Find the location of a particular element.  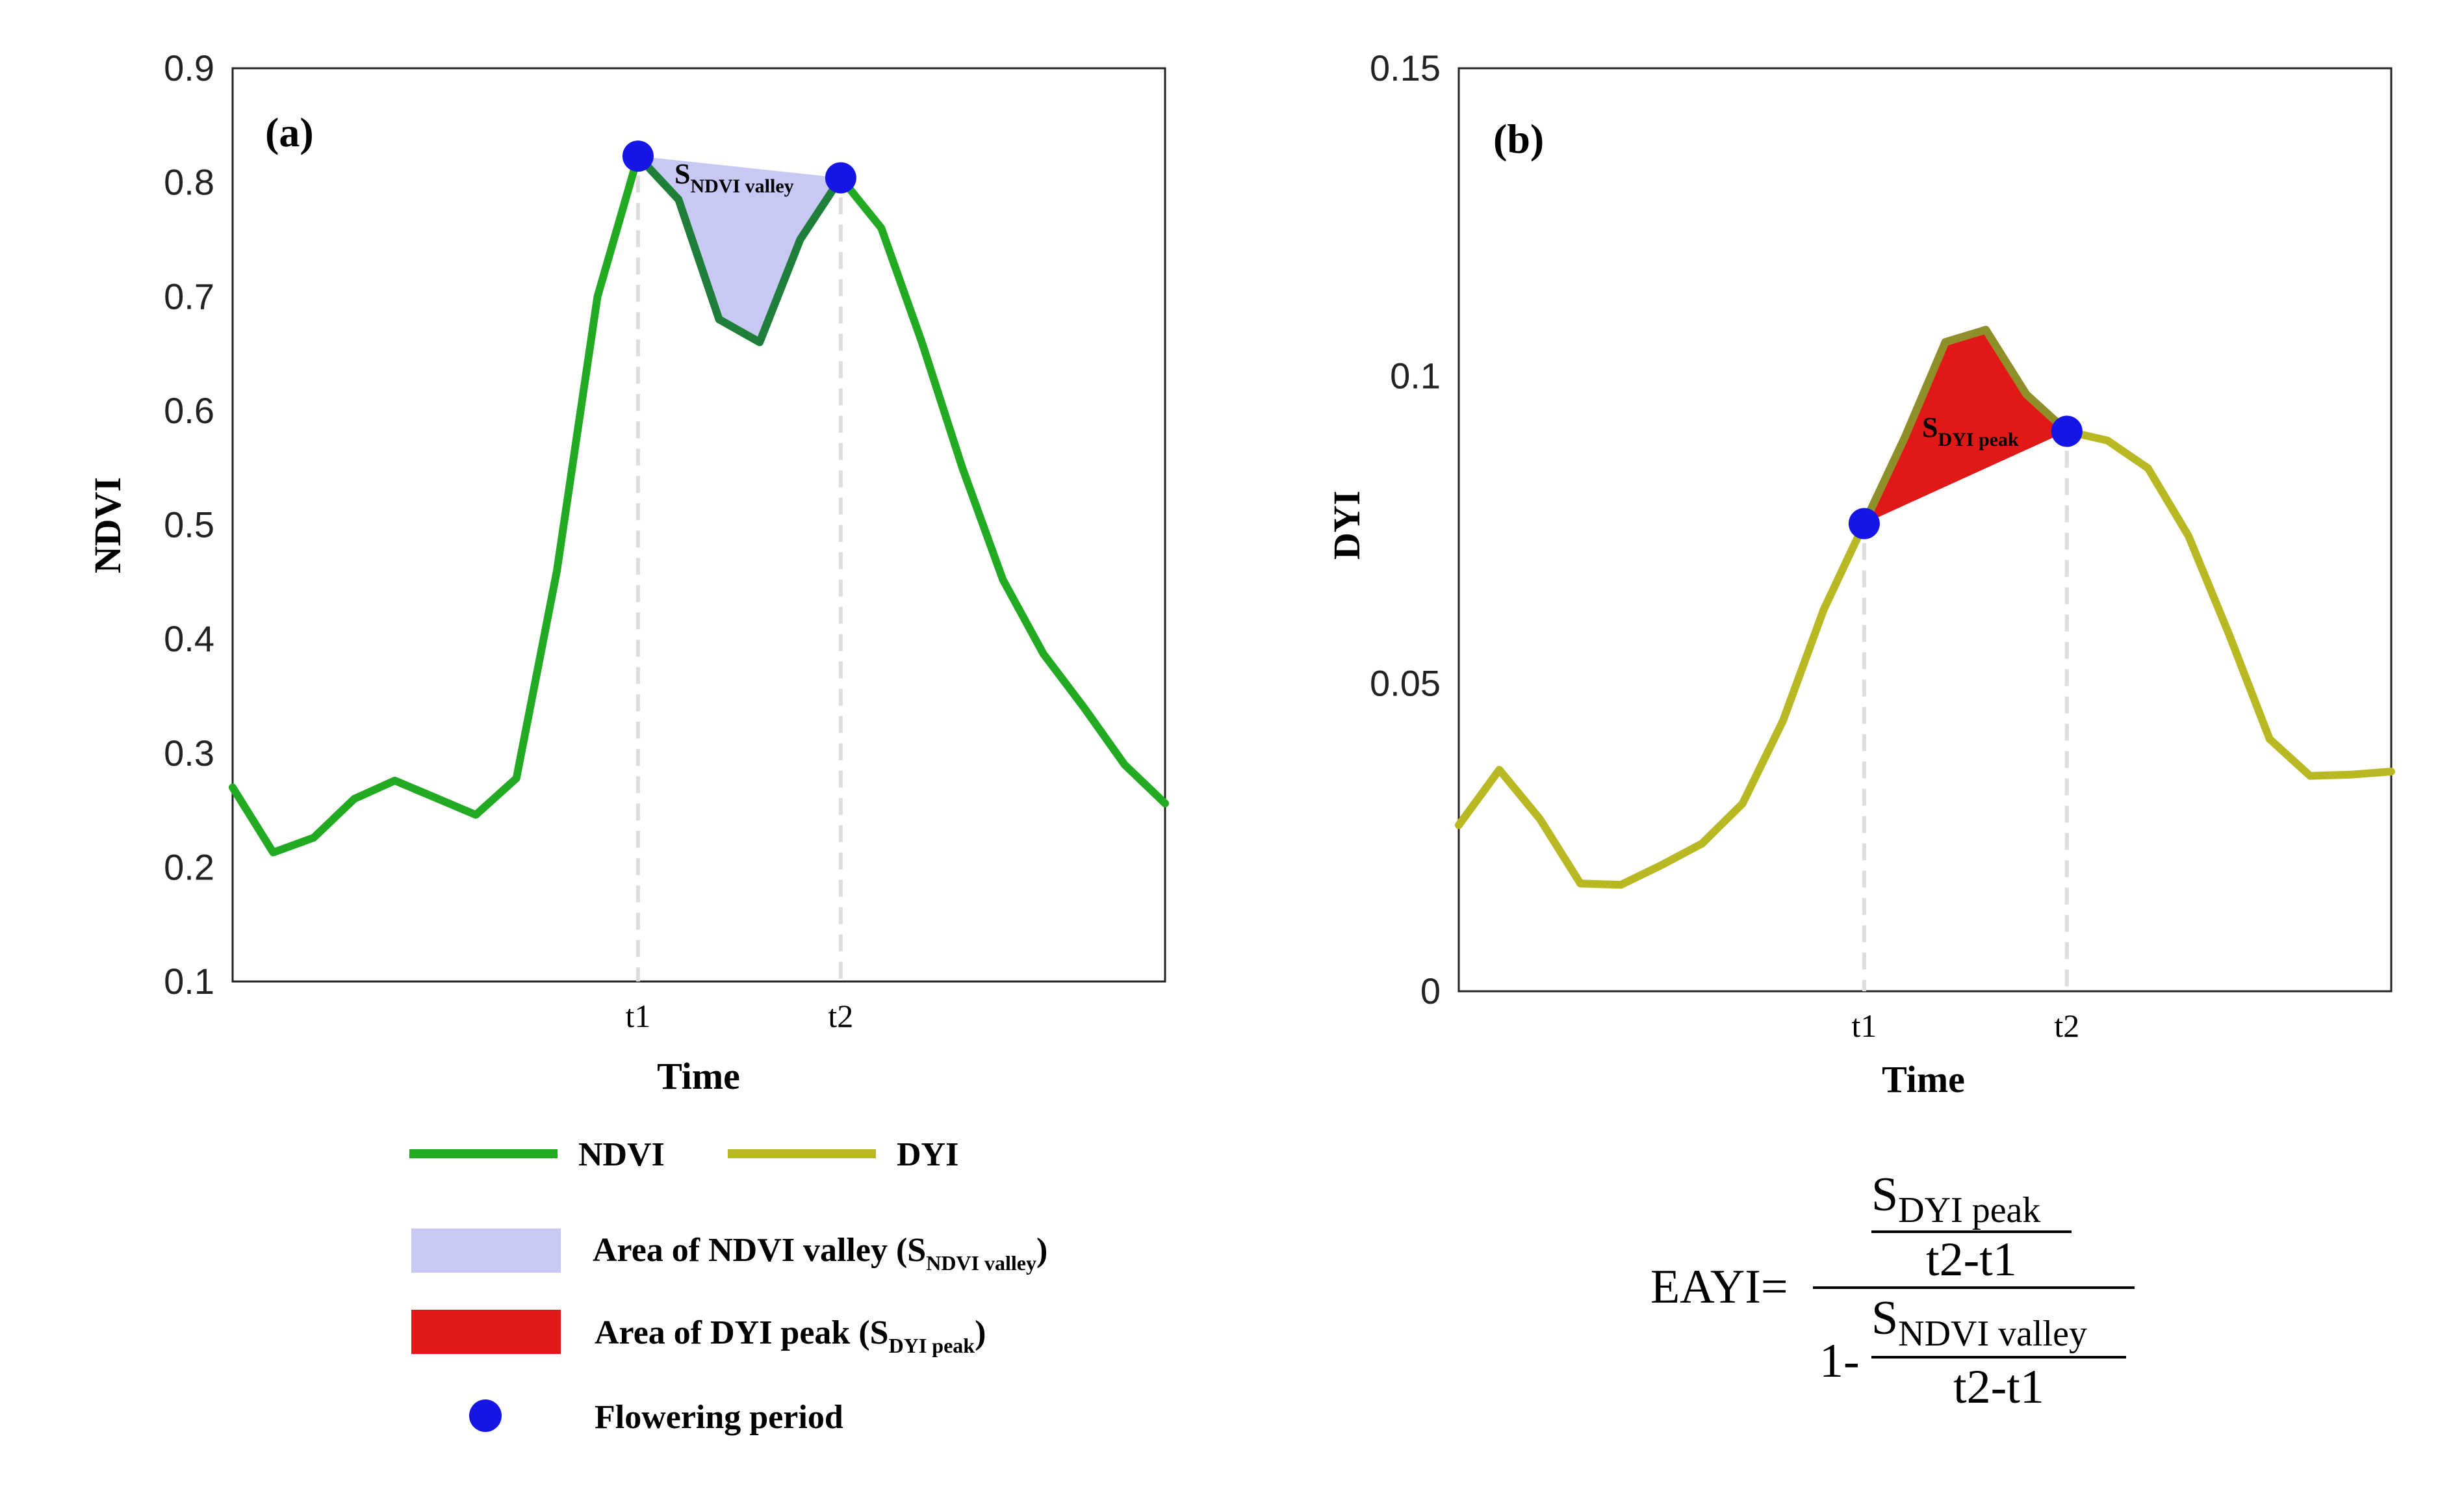

y-tick-label: 0.4 is located at coordinates (189, 639).